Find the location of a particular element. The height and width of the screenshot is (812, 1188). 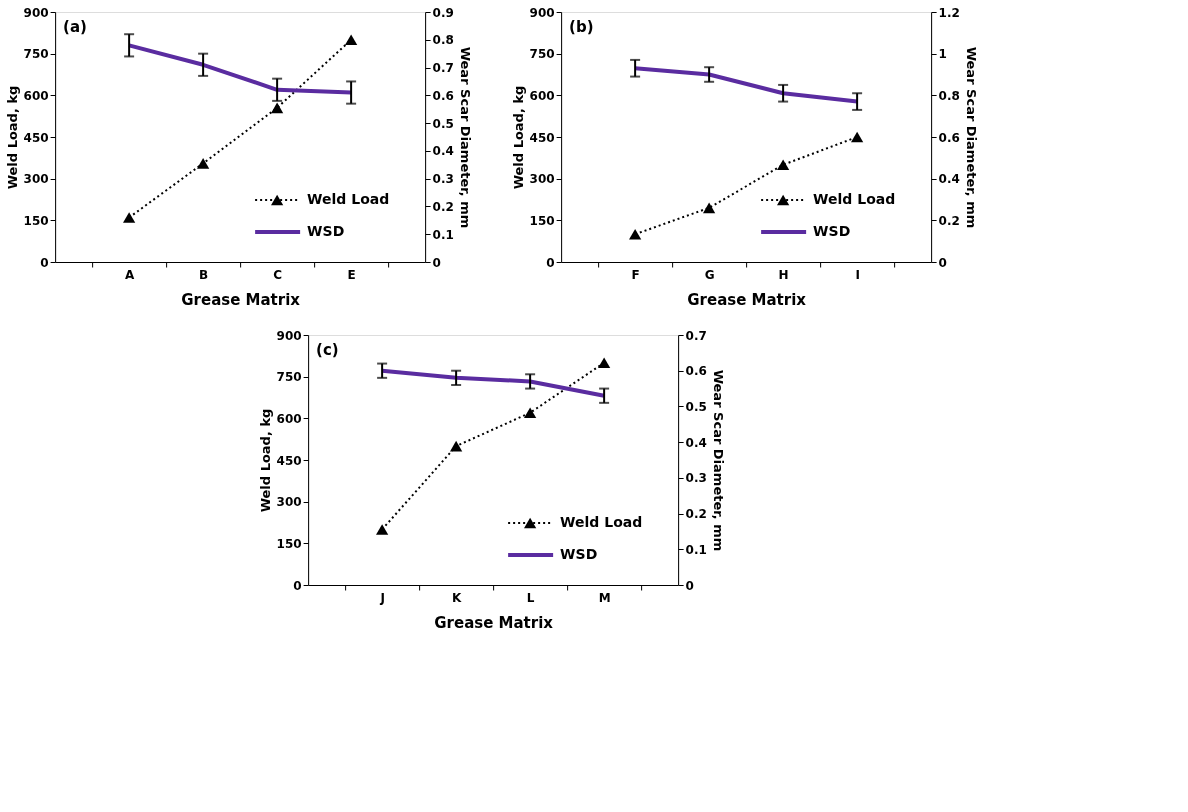

x-tick-label: A is located at coordinates (129, 274).